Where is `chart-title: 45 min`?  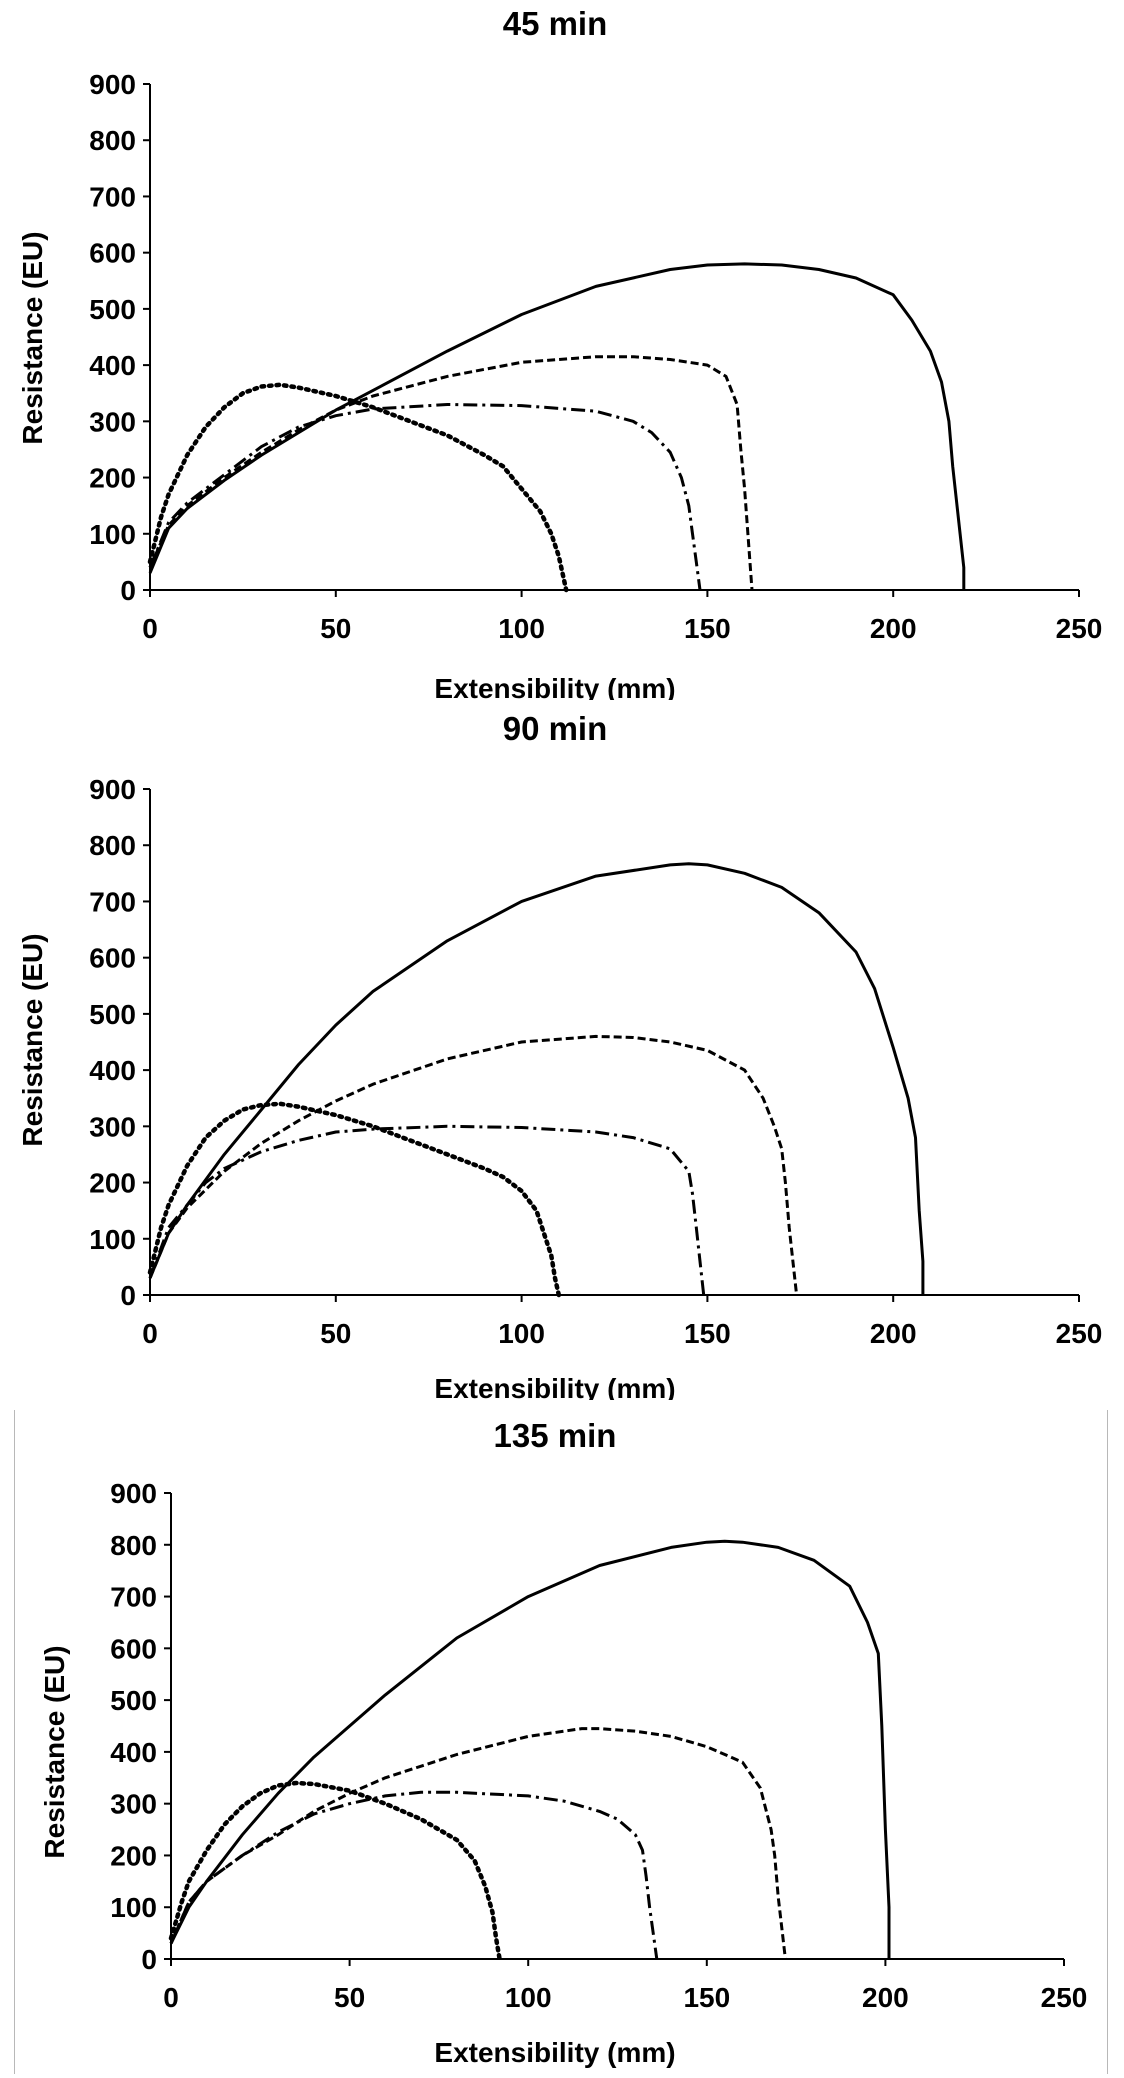 chart-title: 45 min is located at coordinates (555, 23).